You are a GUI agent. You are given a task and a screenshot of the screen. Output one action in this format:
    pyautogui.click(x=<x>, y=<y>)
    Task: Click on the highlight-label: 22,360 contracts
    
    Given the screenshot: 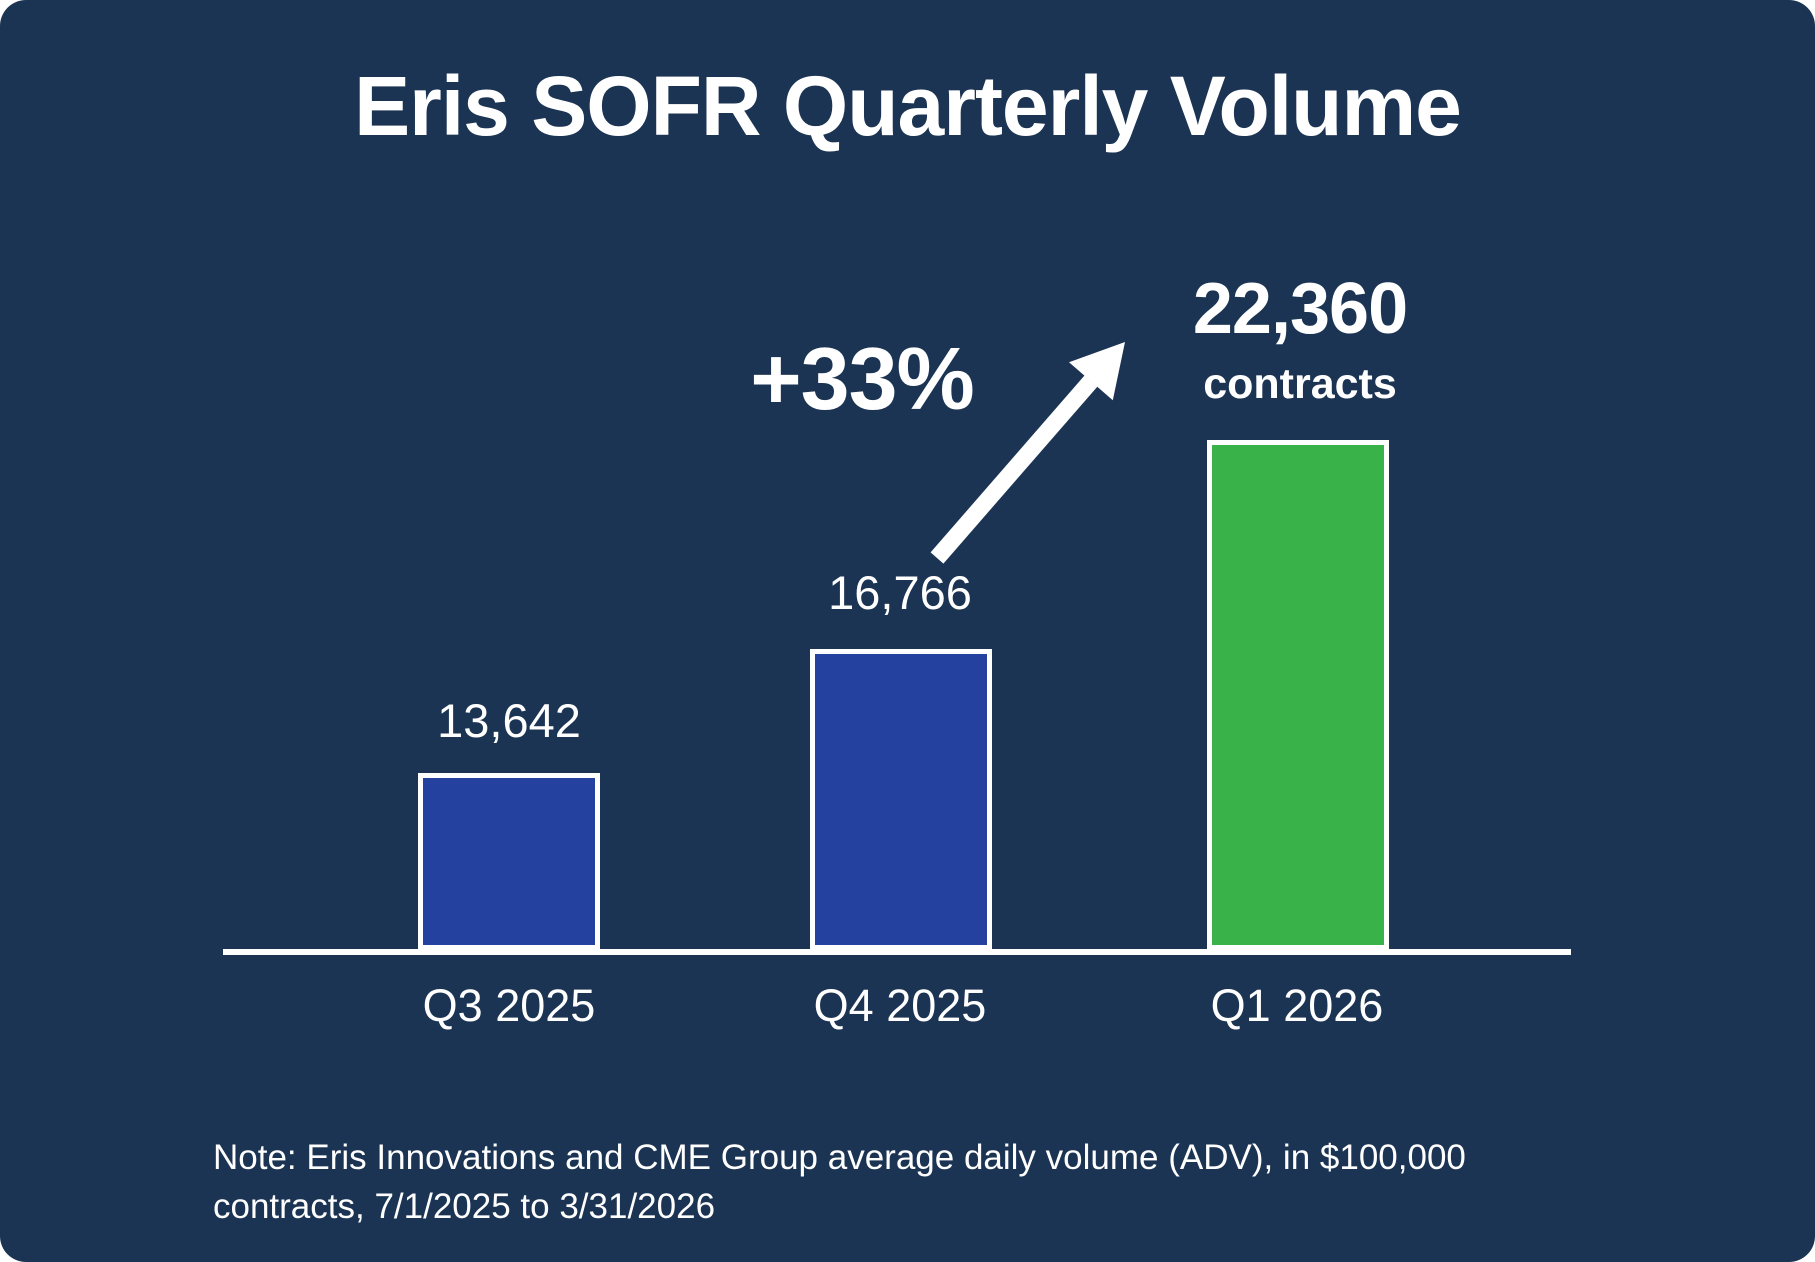 What is the action you would take?
    pyautogui.click(x=1300, y=338)
    